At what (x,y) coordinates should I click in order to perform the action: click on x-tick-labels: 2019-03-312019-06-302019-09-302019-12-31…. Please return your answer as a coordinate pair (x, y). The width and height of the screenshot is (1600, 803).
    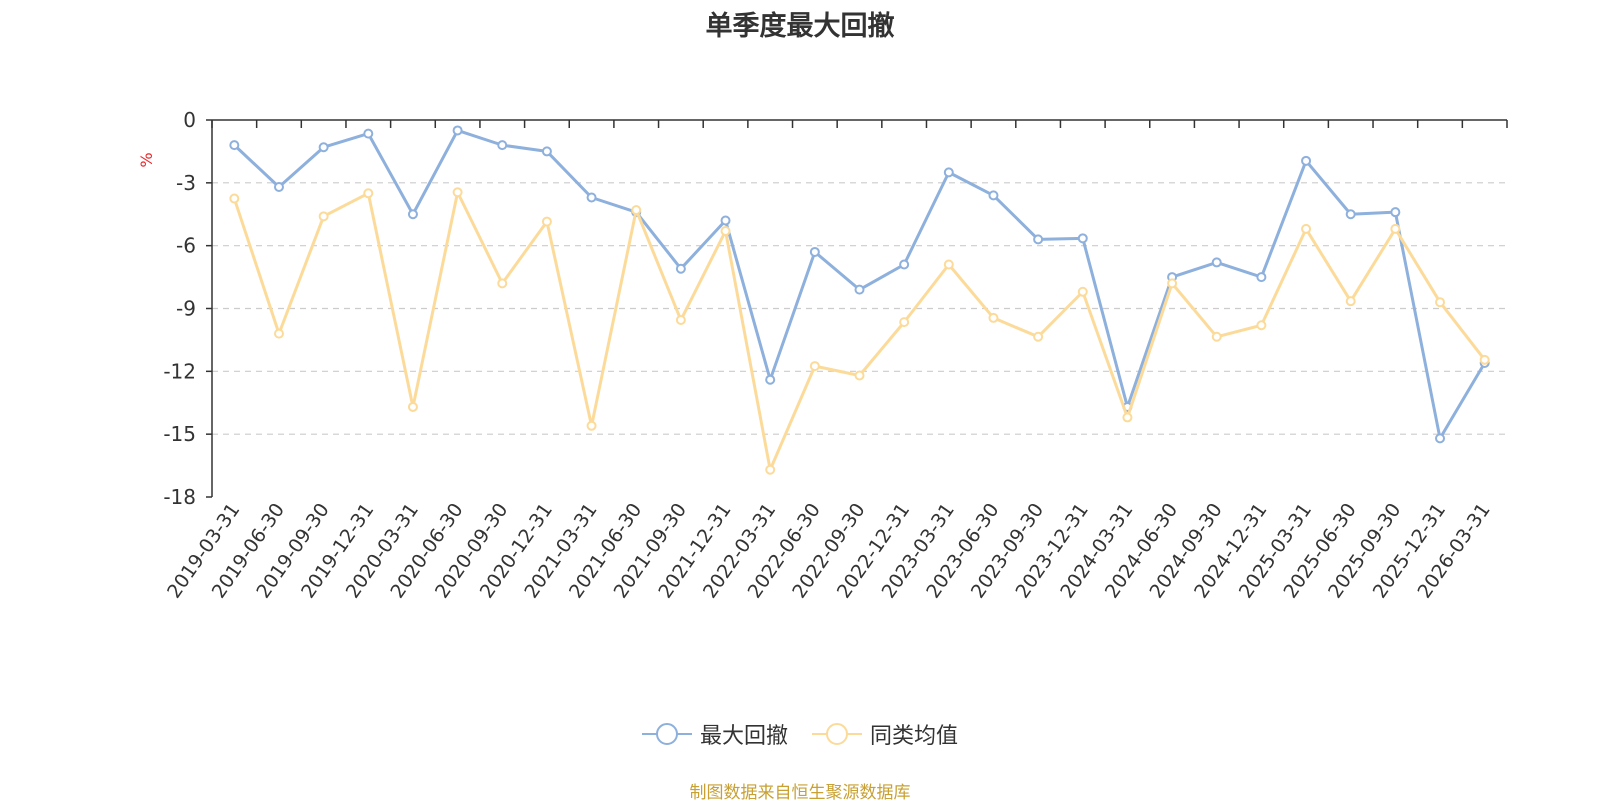
    Looking at the image, I should click on (829, 550).